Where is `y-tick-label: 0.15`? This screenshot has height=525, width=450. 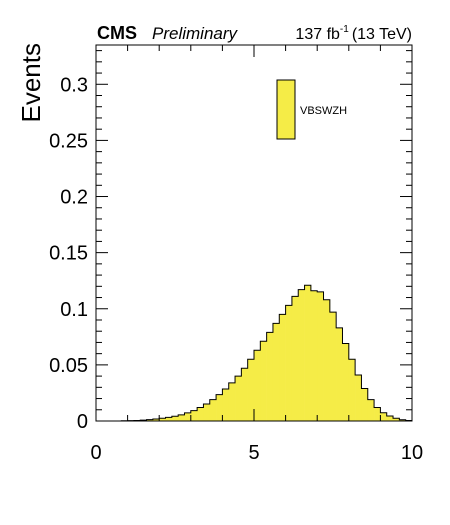
y-tick-label: 0.15 is located at coordinates (68, 254).